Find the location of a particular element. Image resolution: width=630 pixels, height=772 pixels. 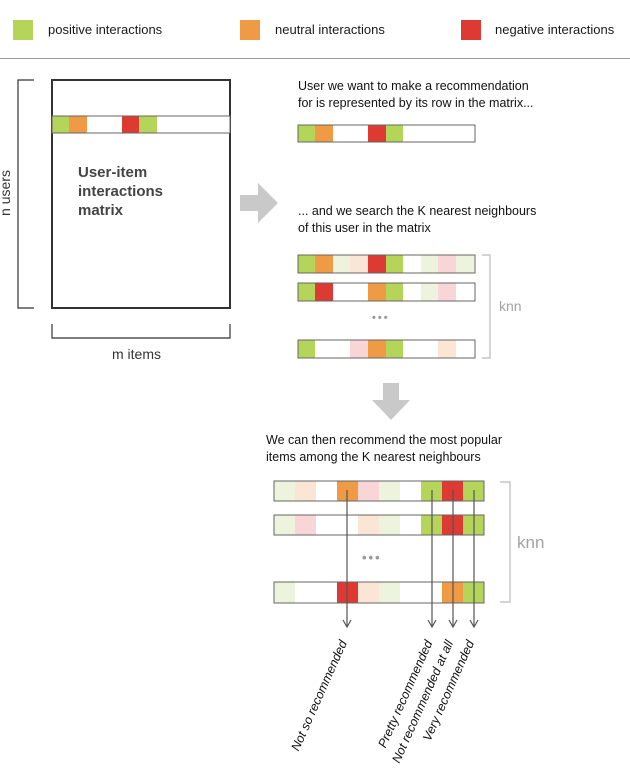

result-knn-label: knn is located at coordinates (531, 542).